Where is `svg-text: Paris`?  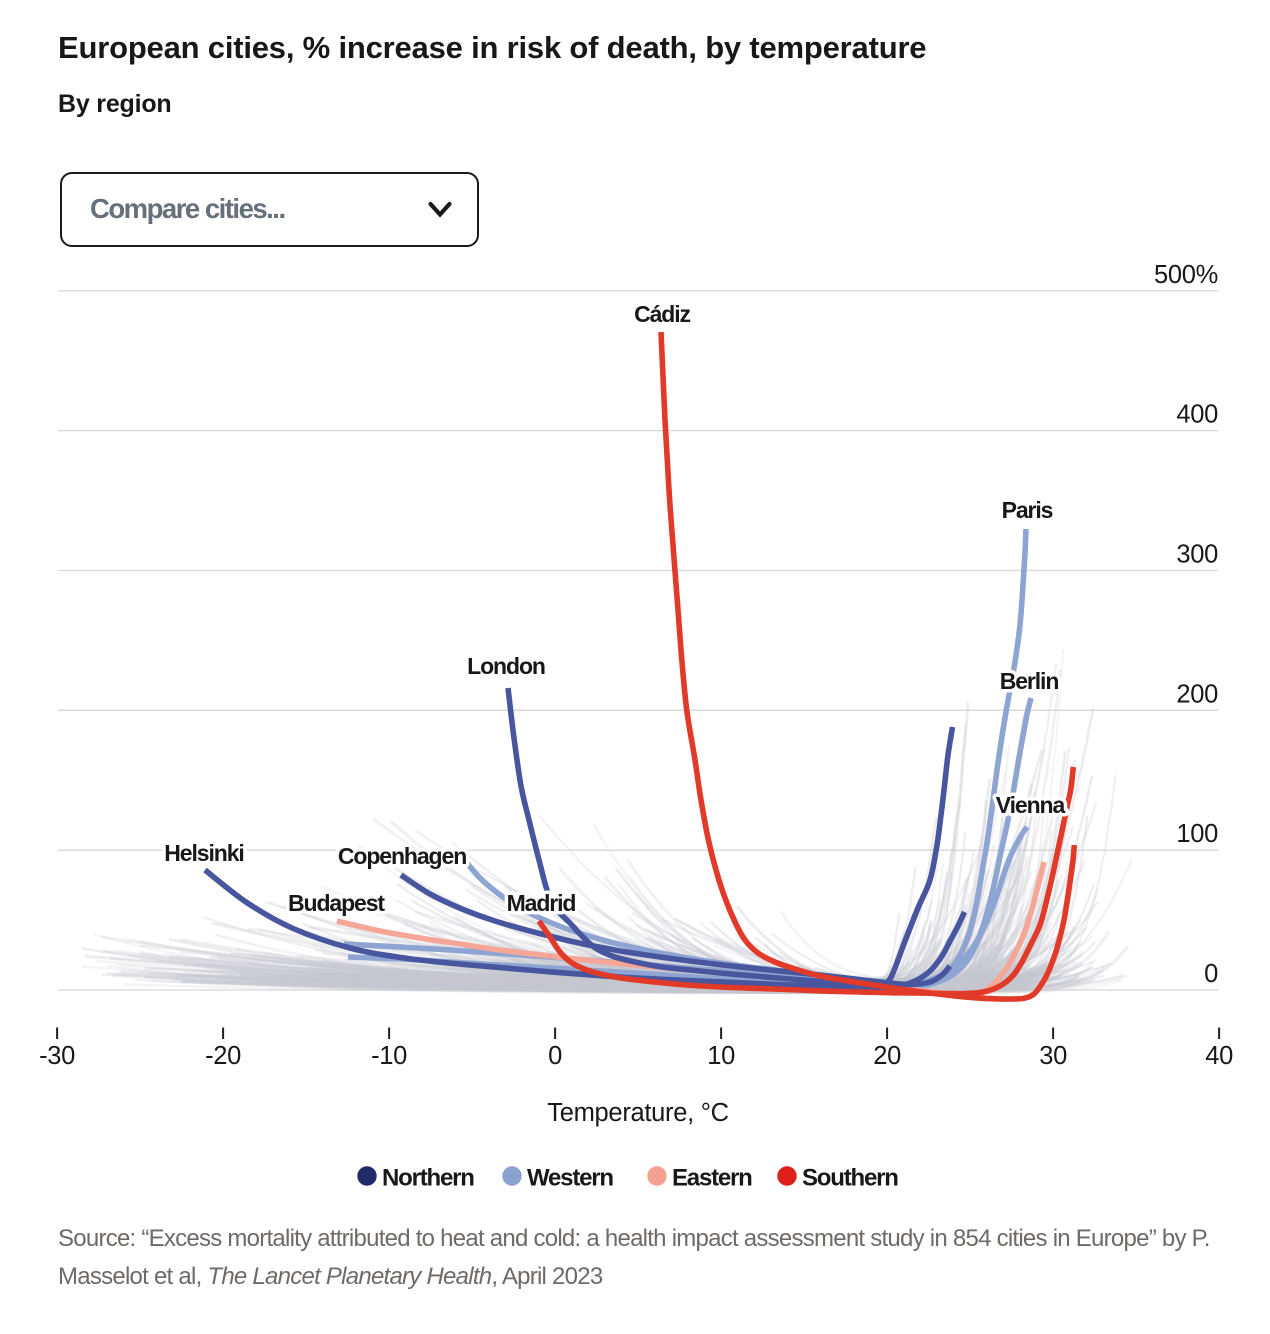 svg-text: Paris is located at coordinates (1027, 510).